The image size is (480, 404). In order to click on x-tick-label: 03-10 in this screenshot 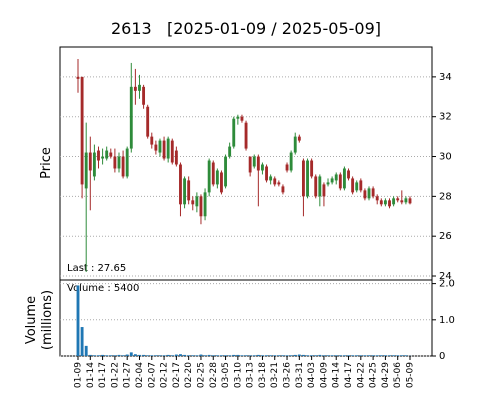, I will do `click(238, 375)`.